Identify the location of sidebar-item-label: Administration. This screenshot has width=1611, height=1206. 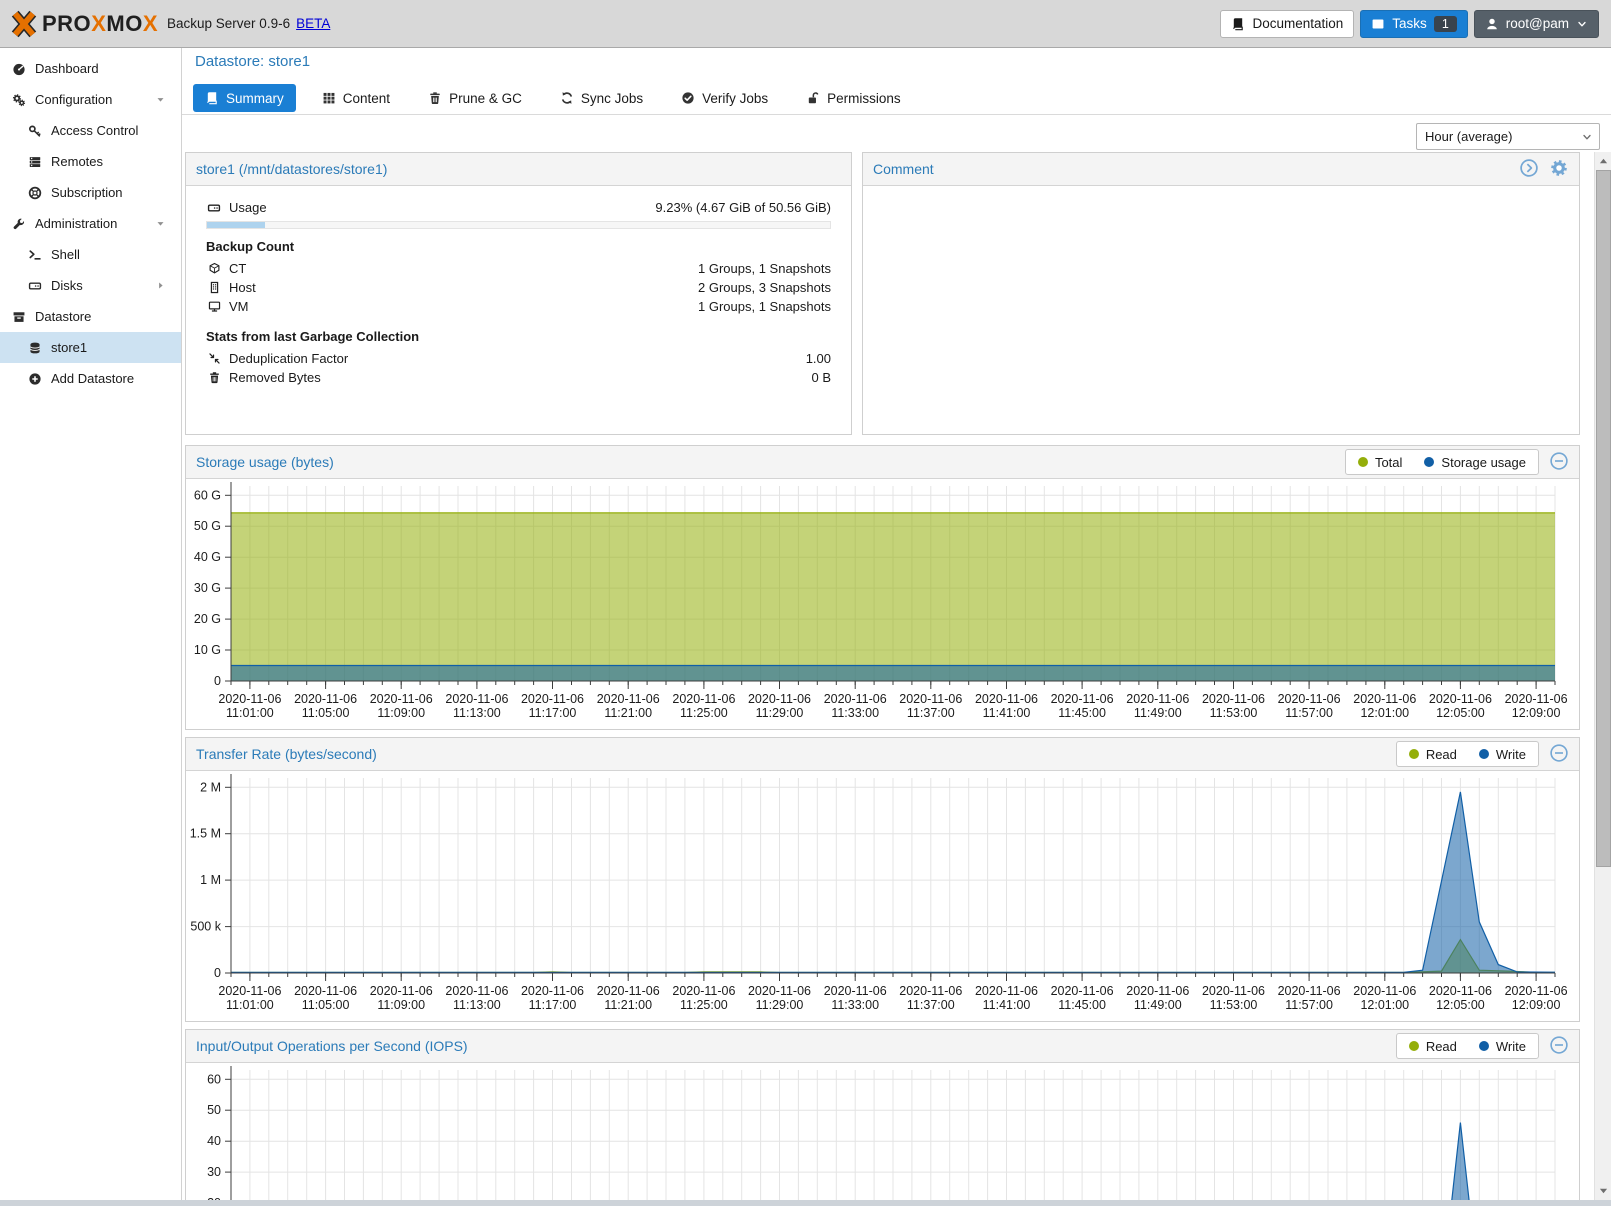
(76, 223).